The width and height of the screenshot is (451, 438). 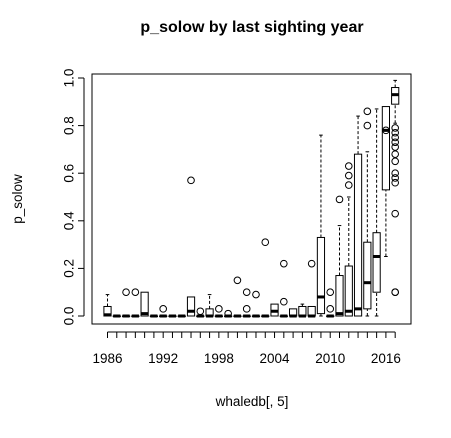 I want to click on box-2014, so click(x=367, y=212).